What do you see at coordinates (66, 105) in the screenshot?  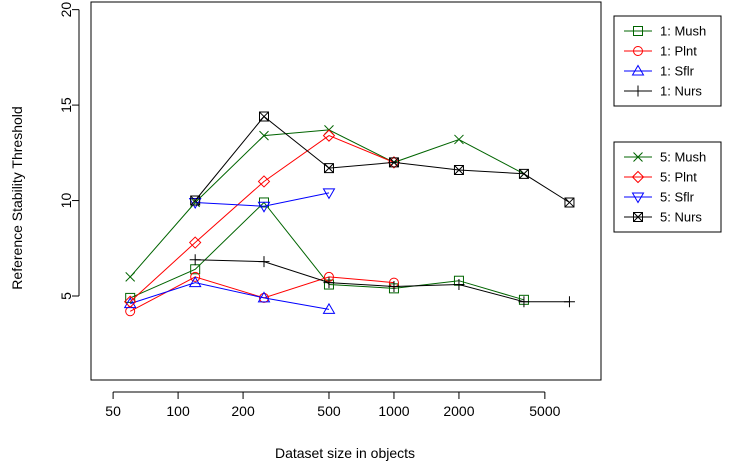 I see `y-tick-label: 15` at bounding box center [66, 105].